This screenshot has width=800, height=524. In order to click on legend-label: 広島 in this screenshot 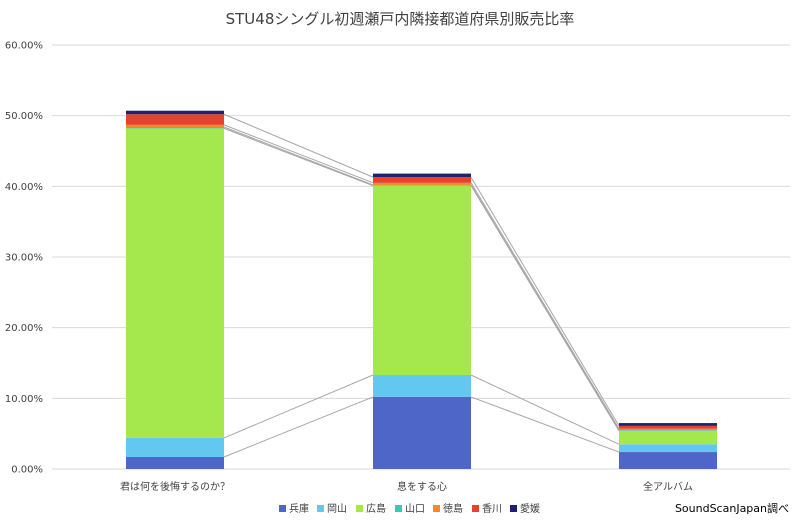, I will do `click(376, 508)`.